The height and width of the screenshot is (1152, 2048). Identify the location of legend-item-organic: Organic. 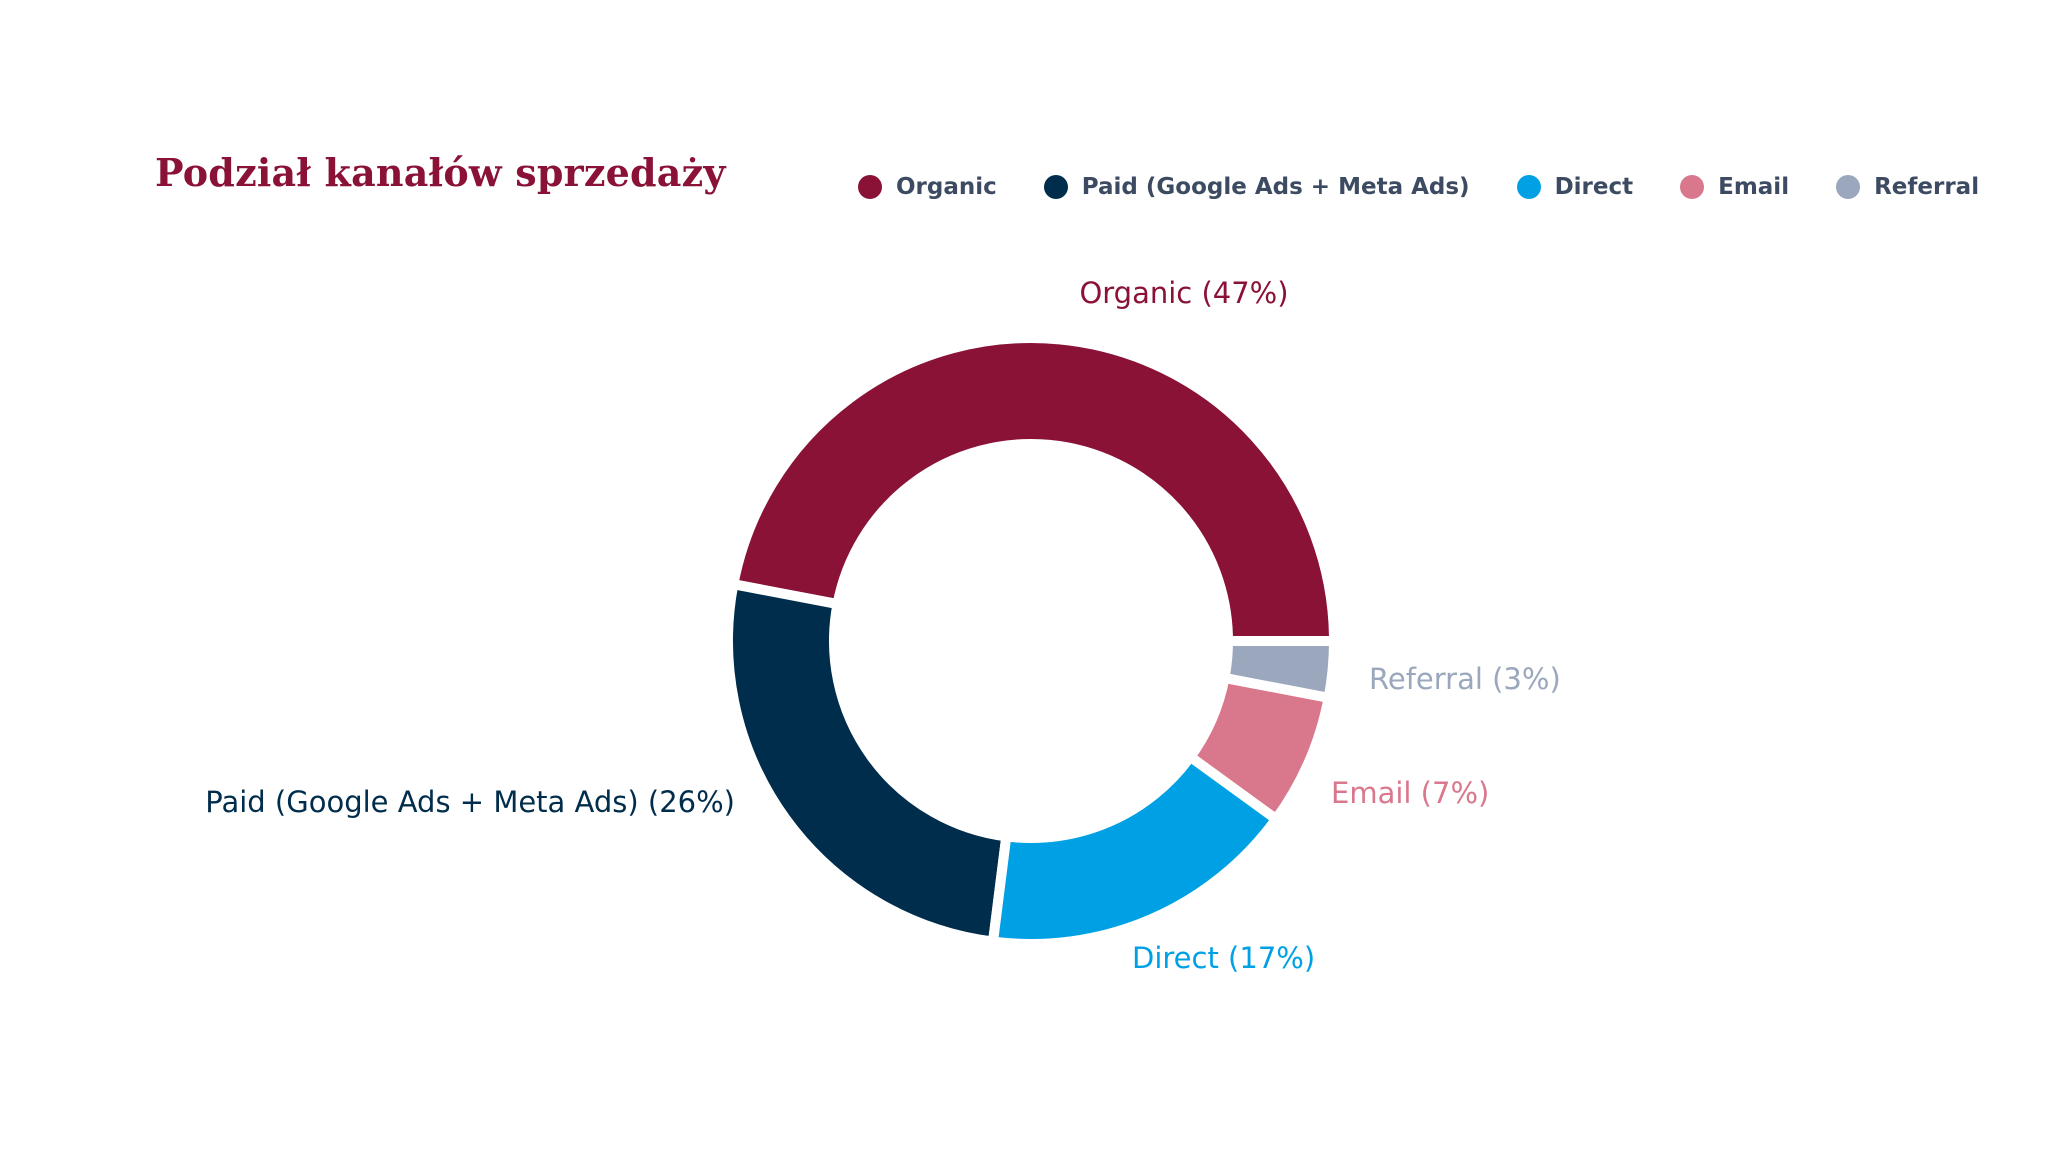
(927, 187).